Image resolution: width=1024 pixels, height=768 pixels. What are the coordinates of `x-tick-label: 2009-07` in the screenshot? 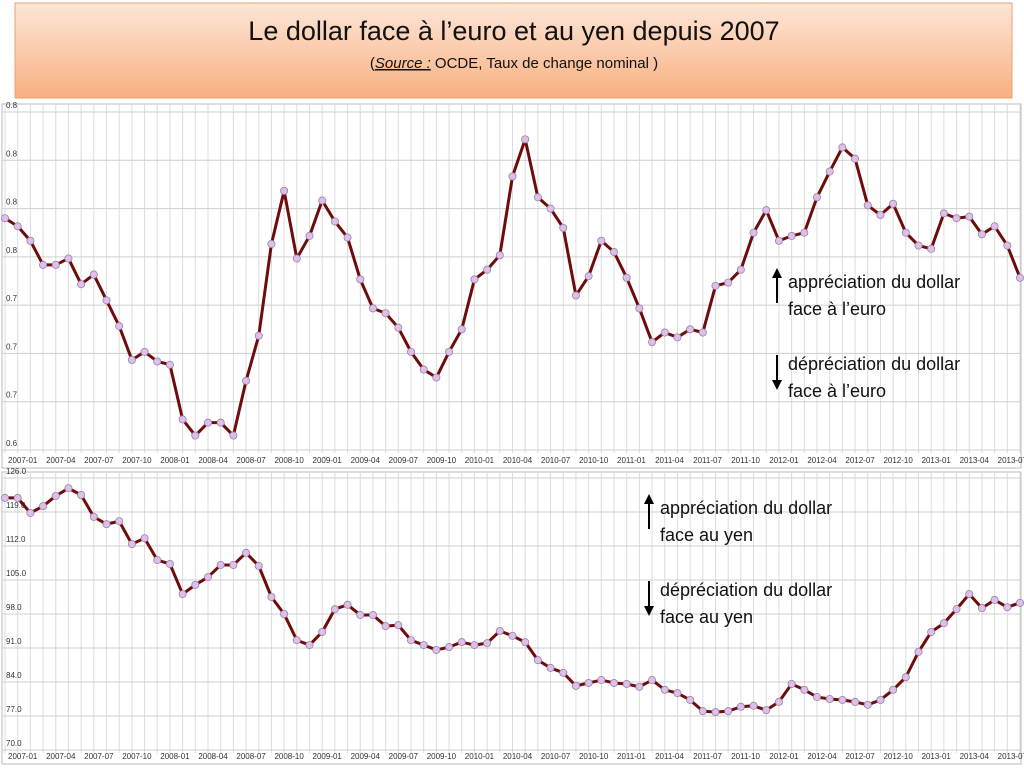 It's located at (404, 756).